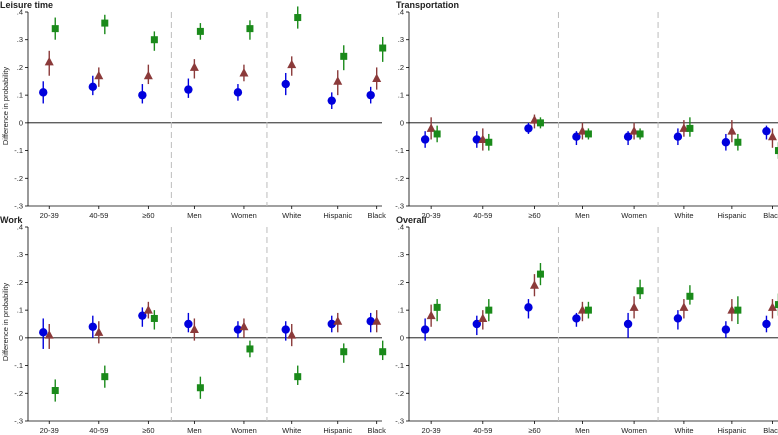 This screenshot has width=778, height=435. Describe the element at coordinates (770, 430) in the screenshot. I see `x-tick-label: Black` at that location.